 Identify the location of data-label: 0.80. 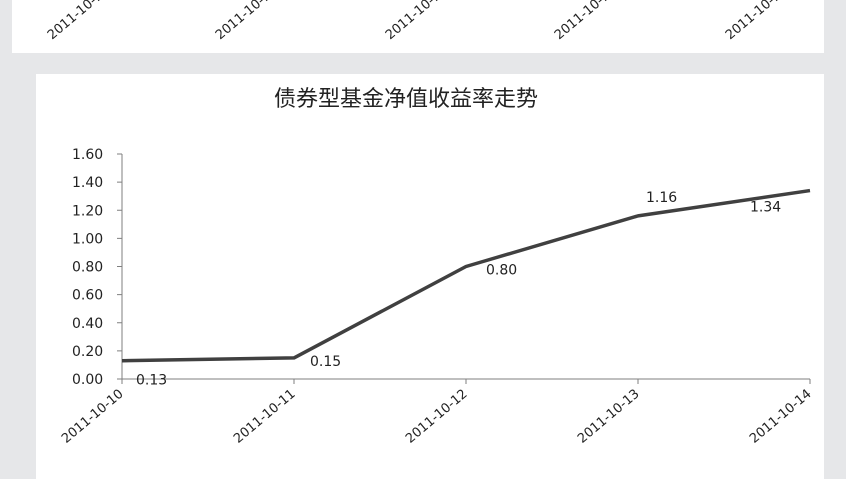
(501, 271).